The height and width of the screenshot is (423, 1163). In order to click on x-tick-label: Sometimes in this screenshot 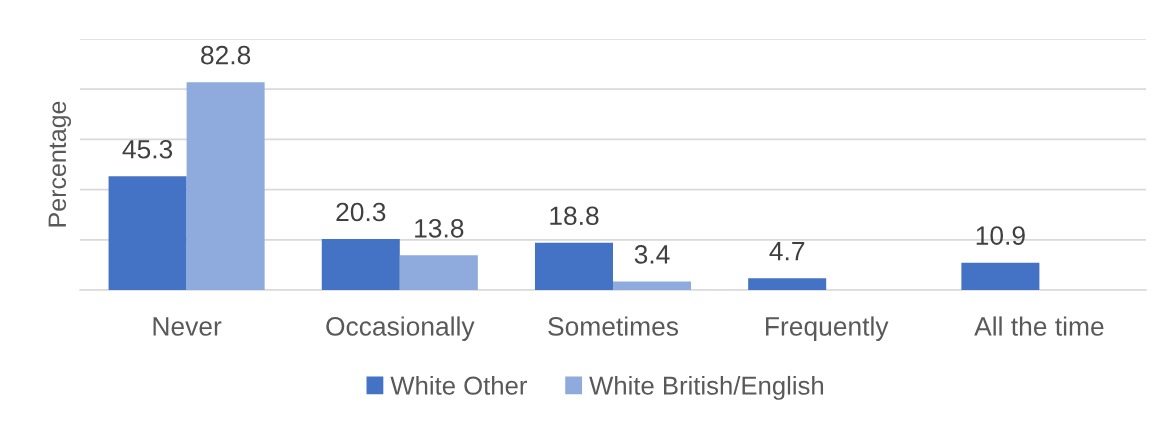, I will do `click(613, 326)`.